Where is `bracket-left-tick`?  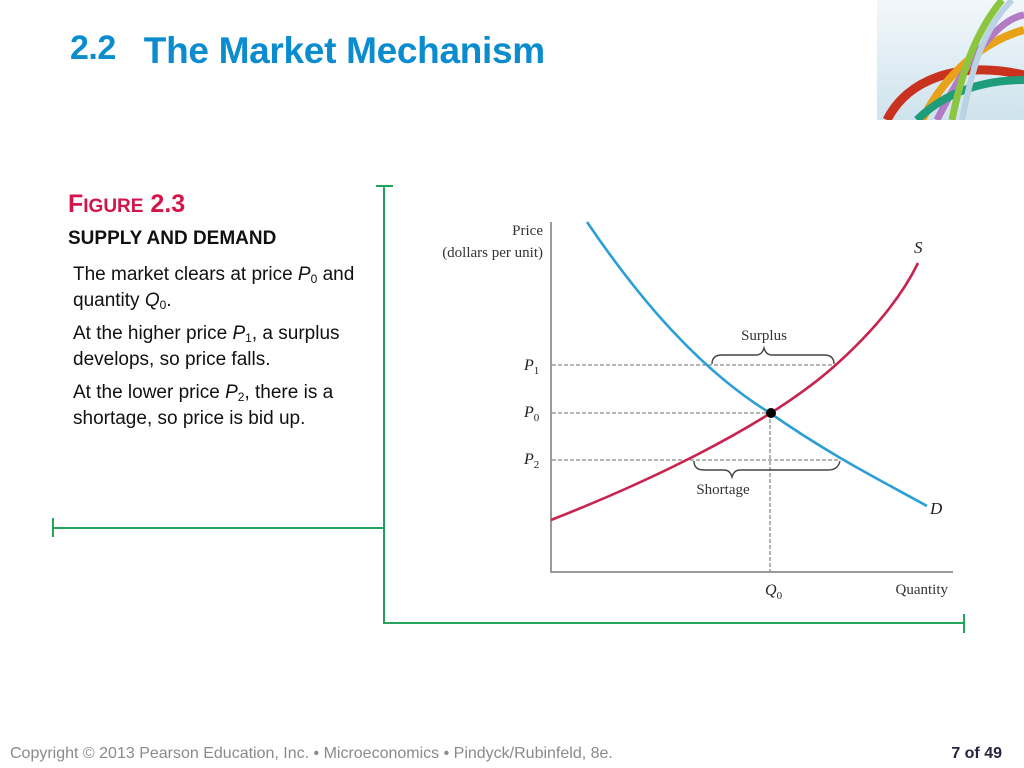
bracket-left-tick is located at coordinates (53, 527).